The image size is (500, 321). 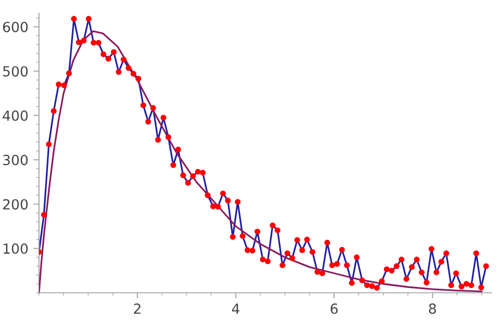 I want to click on y-tick-label: 500, so click(x=15, y=71).